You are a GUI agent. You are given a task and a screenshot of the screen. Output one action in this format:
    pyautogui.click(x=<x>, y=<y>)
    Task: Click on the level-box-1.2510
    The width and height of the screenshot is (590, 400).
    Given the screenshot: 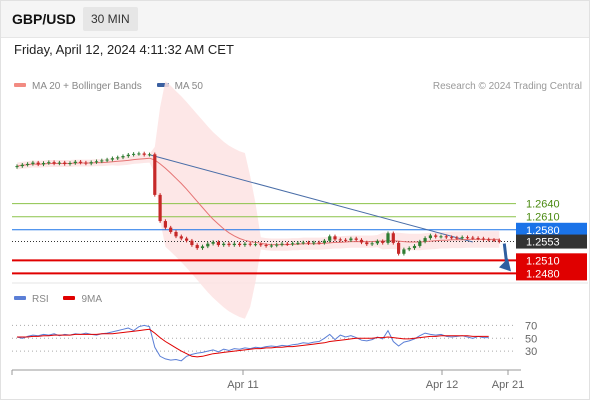 What is the action you would take?
    pyautogui.click(x=551, y=260)
    